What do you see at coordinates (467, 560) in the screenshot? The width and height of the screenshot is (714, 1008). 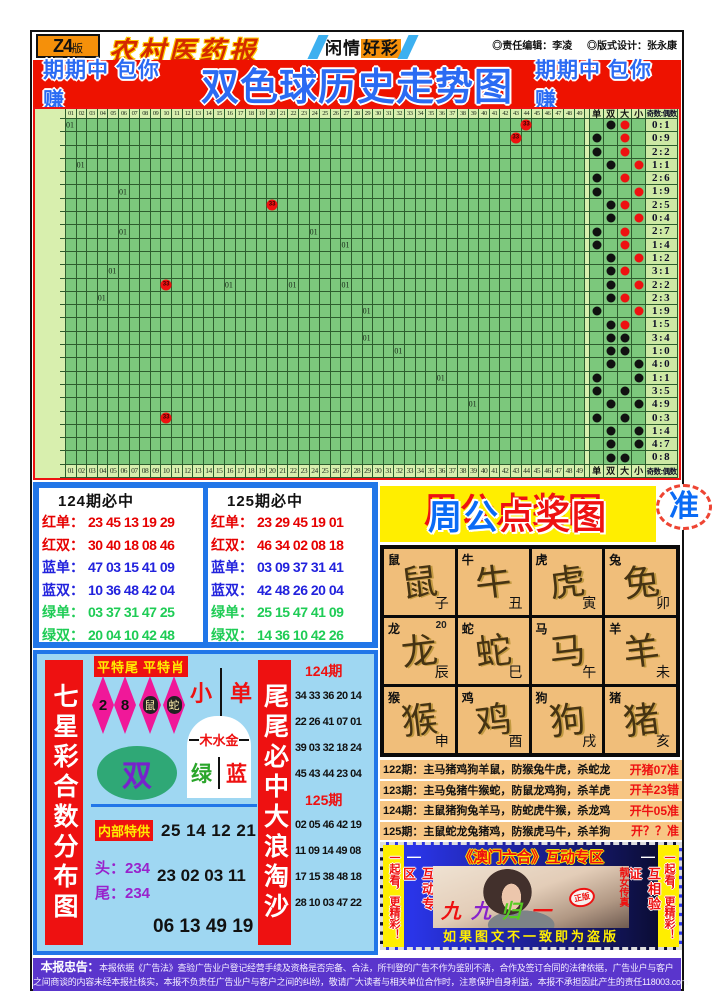 I see `zodiac-animal-label: 牛` at bounding box center [467, 560].